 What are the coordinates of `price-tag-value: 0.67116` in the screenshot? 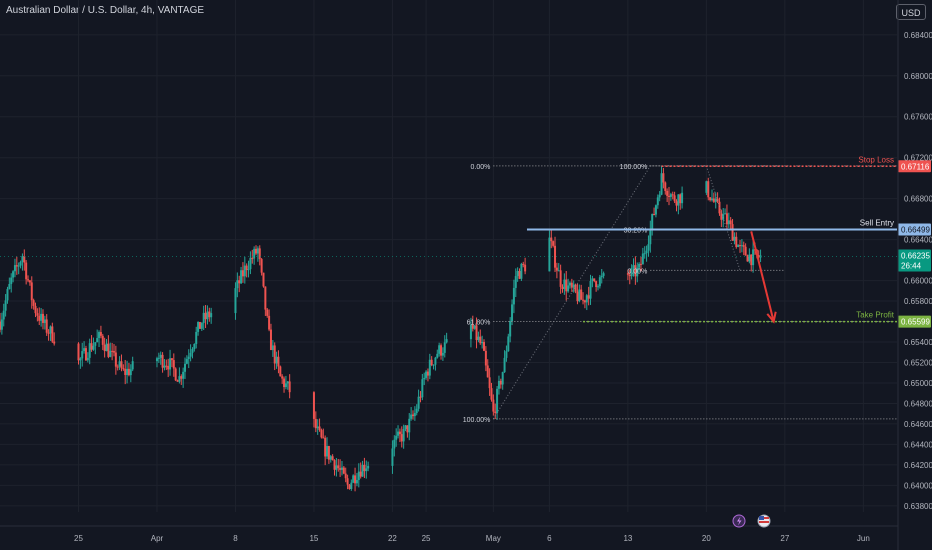 It's located at (915, 166).